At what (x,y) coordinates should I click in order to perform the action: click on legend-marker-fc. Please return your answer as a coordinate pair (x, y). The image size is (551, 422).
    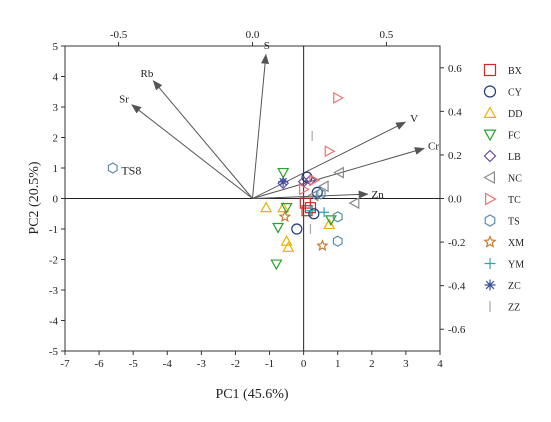
    Looking at the image, I should click on (490, 135).